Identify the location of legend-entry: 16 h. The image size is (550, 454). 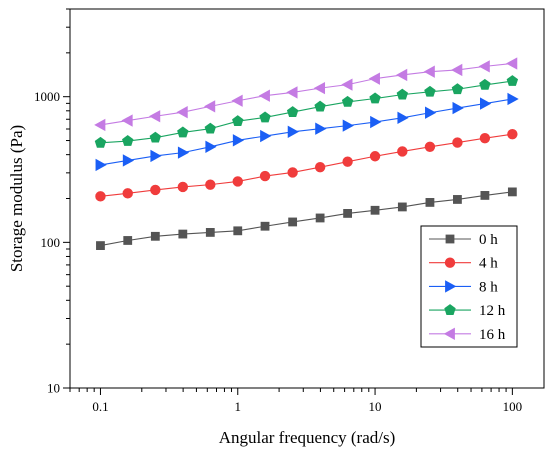
(467, 335).